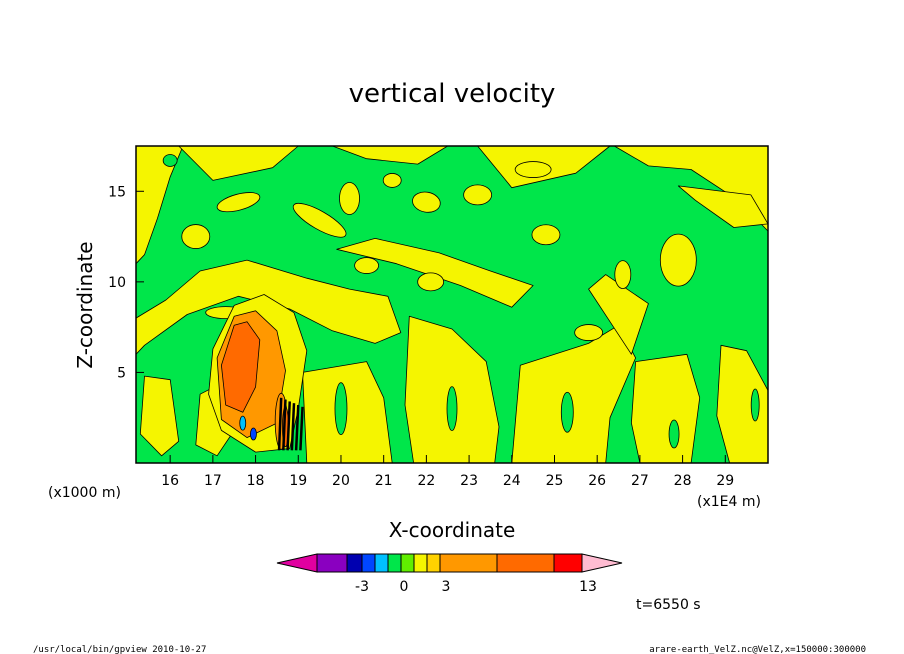 This screenshot has height=654, width=904. Describe the element at coordinates (213, 481) in the screenshot. I see `x-tick-label: 17` at that location.